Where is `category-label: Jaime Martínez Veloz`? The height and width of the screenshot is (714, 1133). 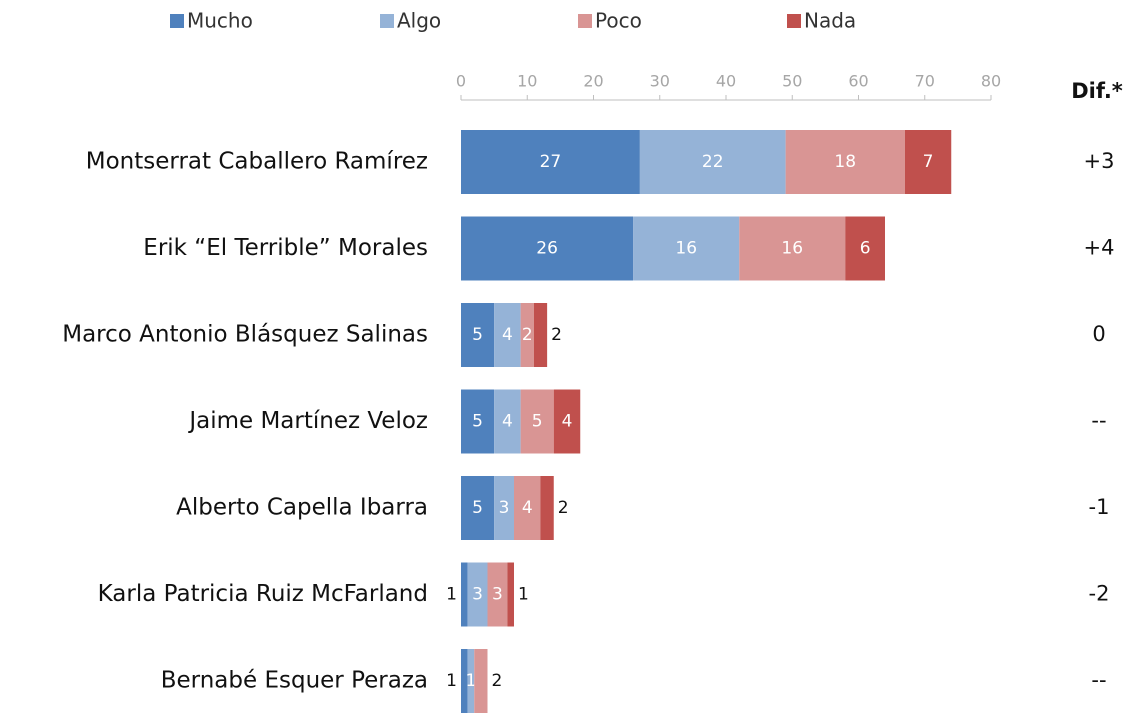
category-label: Jaime Martínez Veloz is located at coordinates (307, 421).